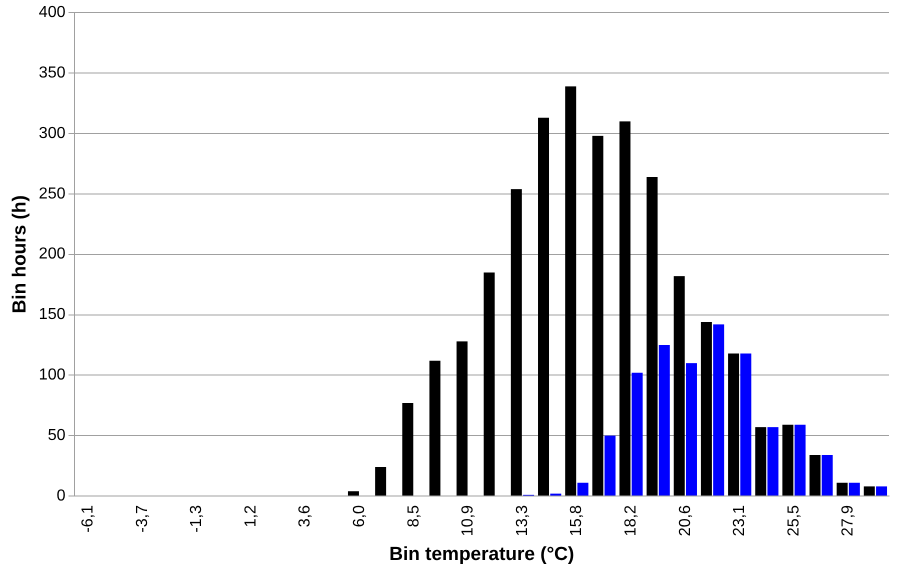  What do you see at coordinates (52, 13) in the screenshot?
I see `y-tick-label: 400` at bounding box center [52, 13].